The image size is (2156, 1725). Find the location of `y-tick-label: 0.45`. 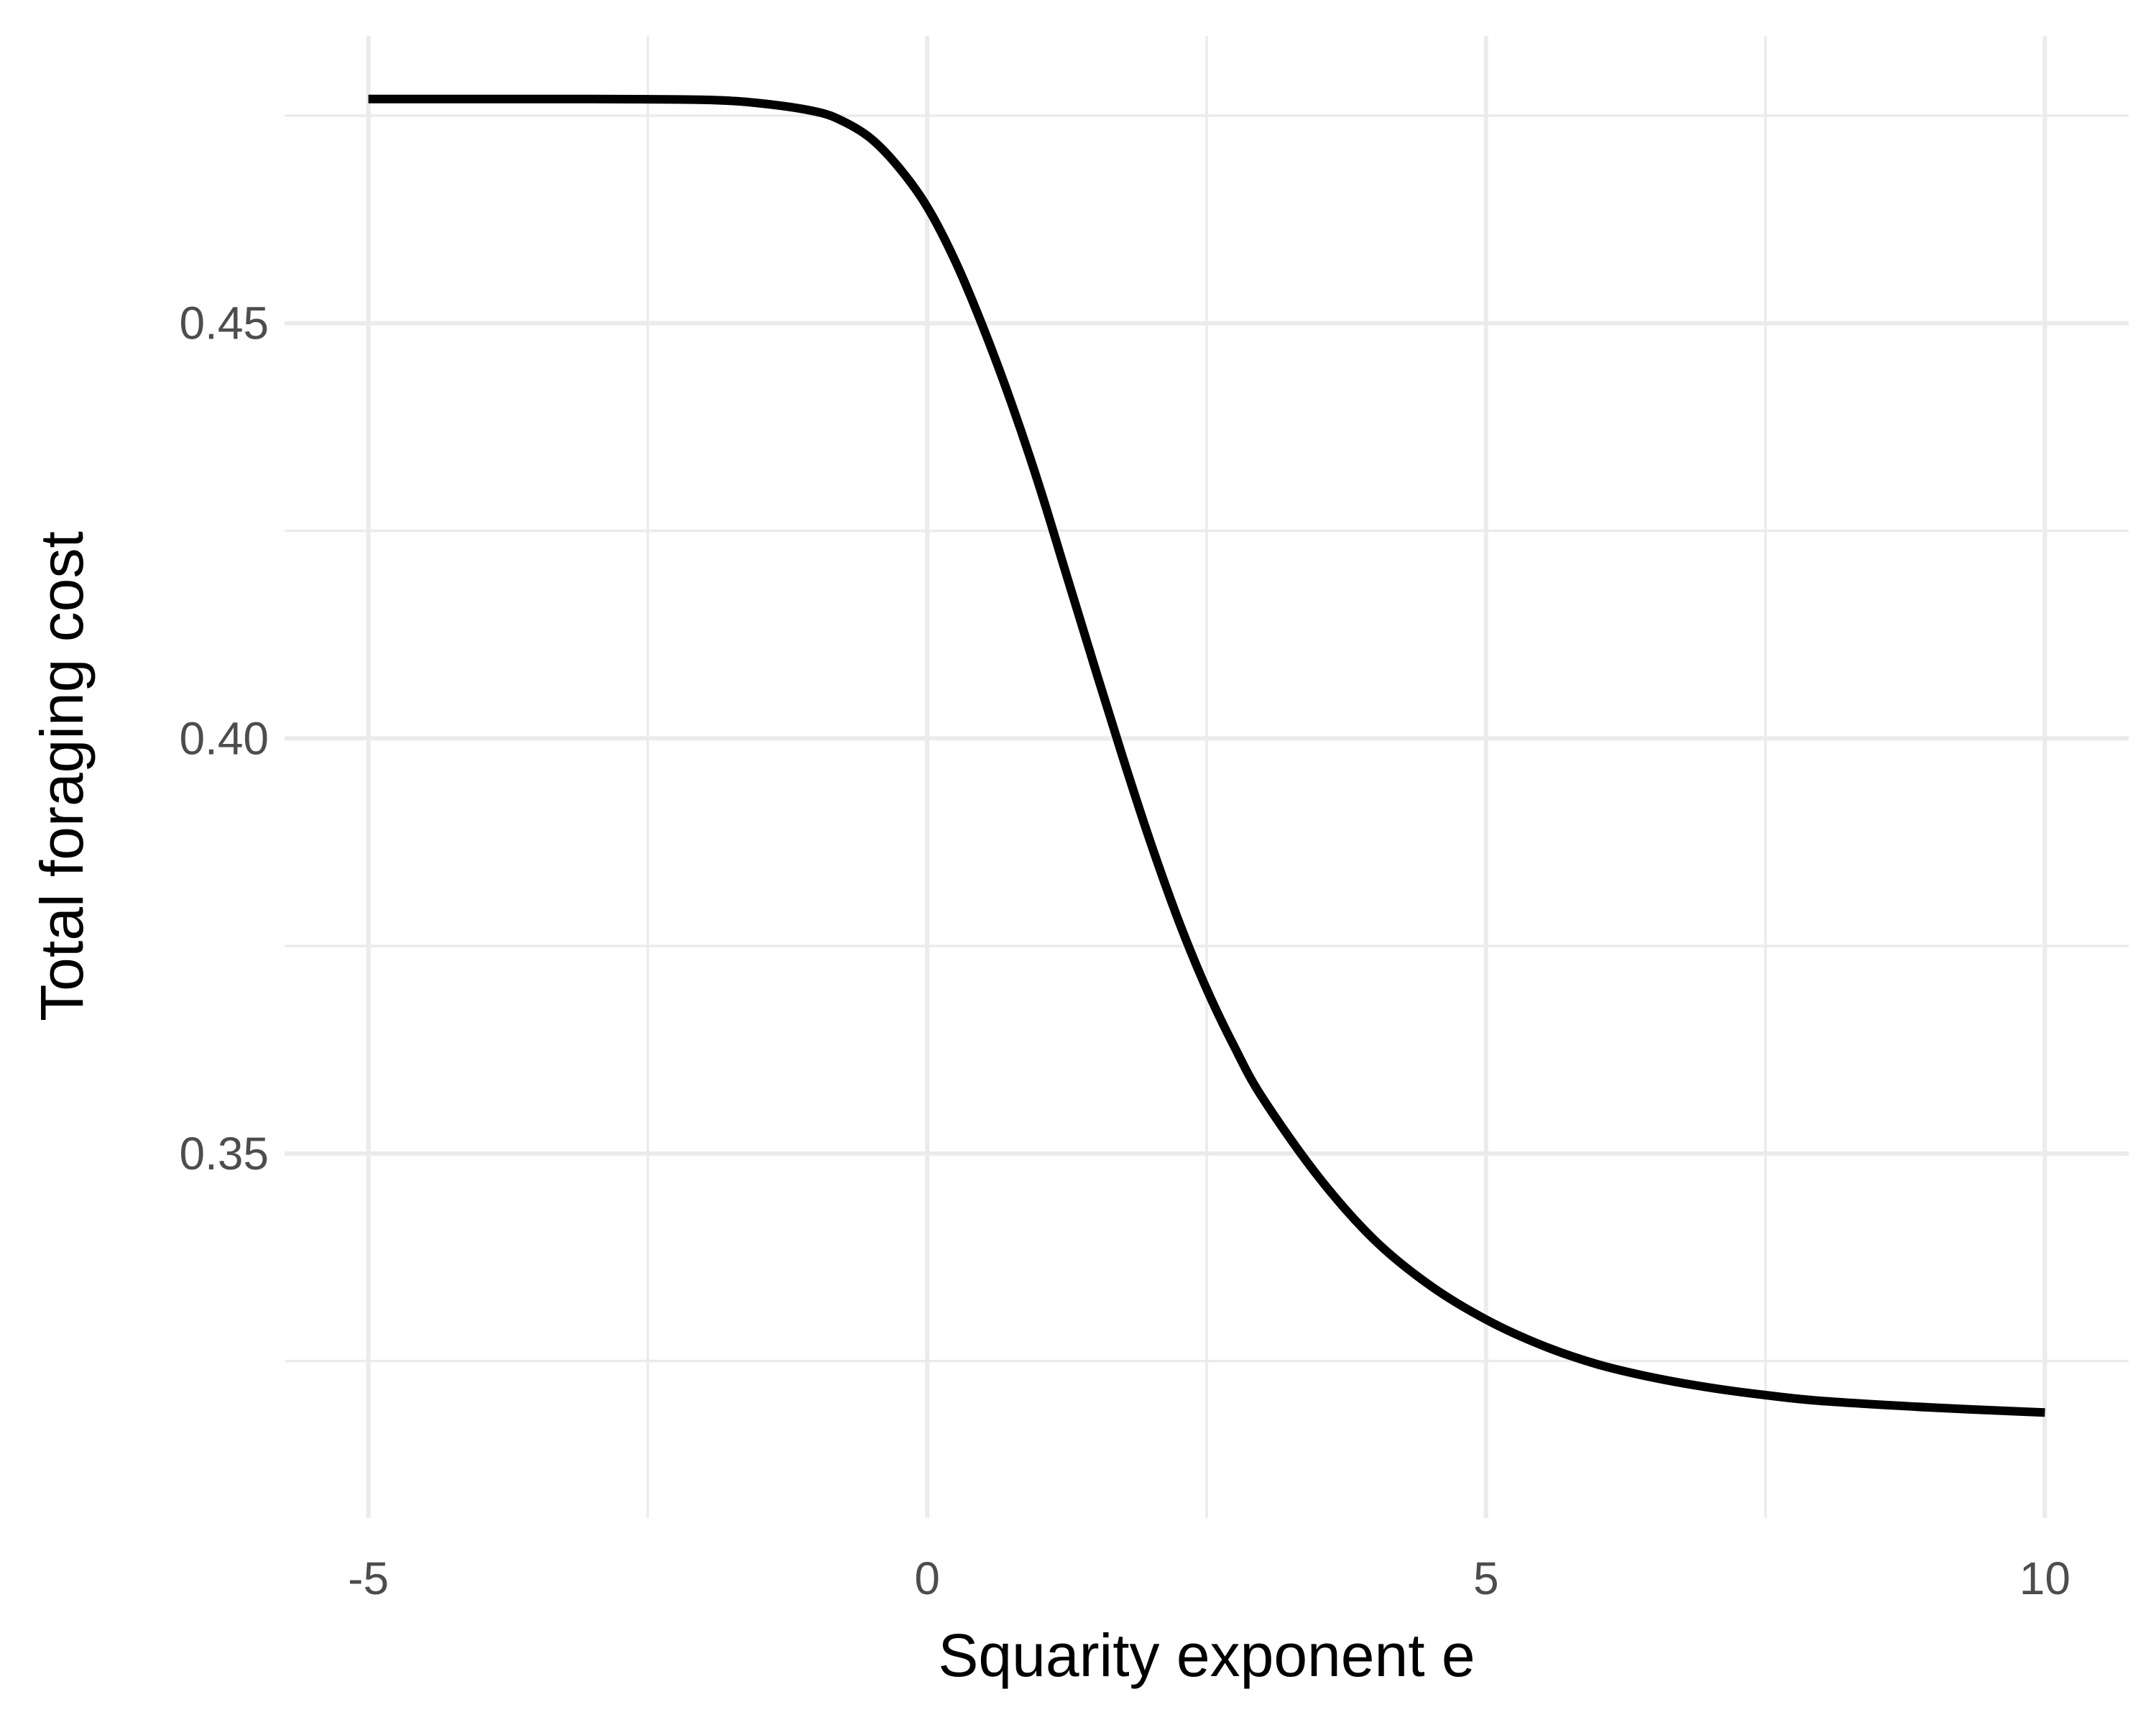

y-tick-label: 0.45 is located at coordinates (224, 323).